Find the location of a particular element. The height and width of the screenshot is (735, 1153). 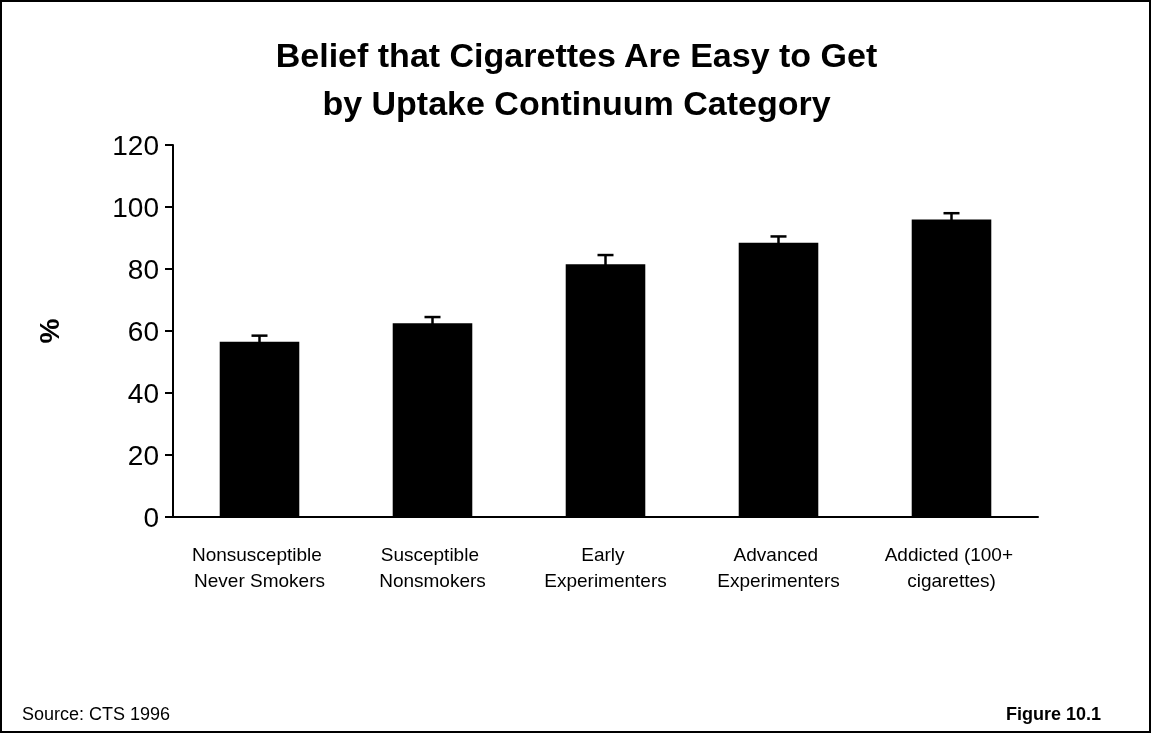

y-tick-label: 20 is located at coordinates (143, 455).